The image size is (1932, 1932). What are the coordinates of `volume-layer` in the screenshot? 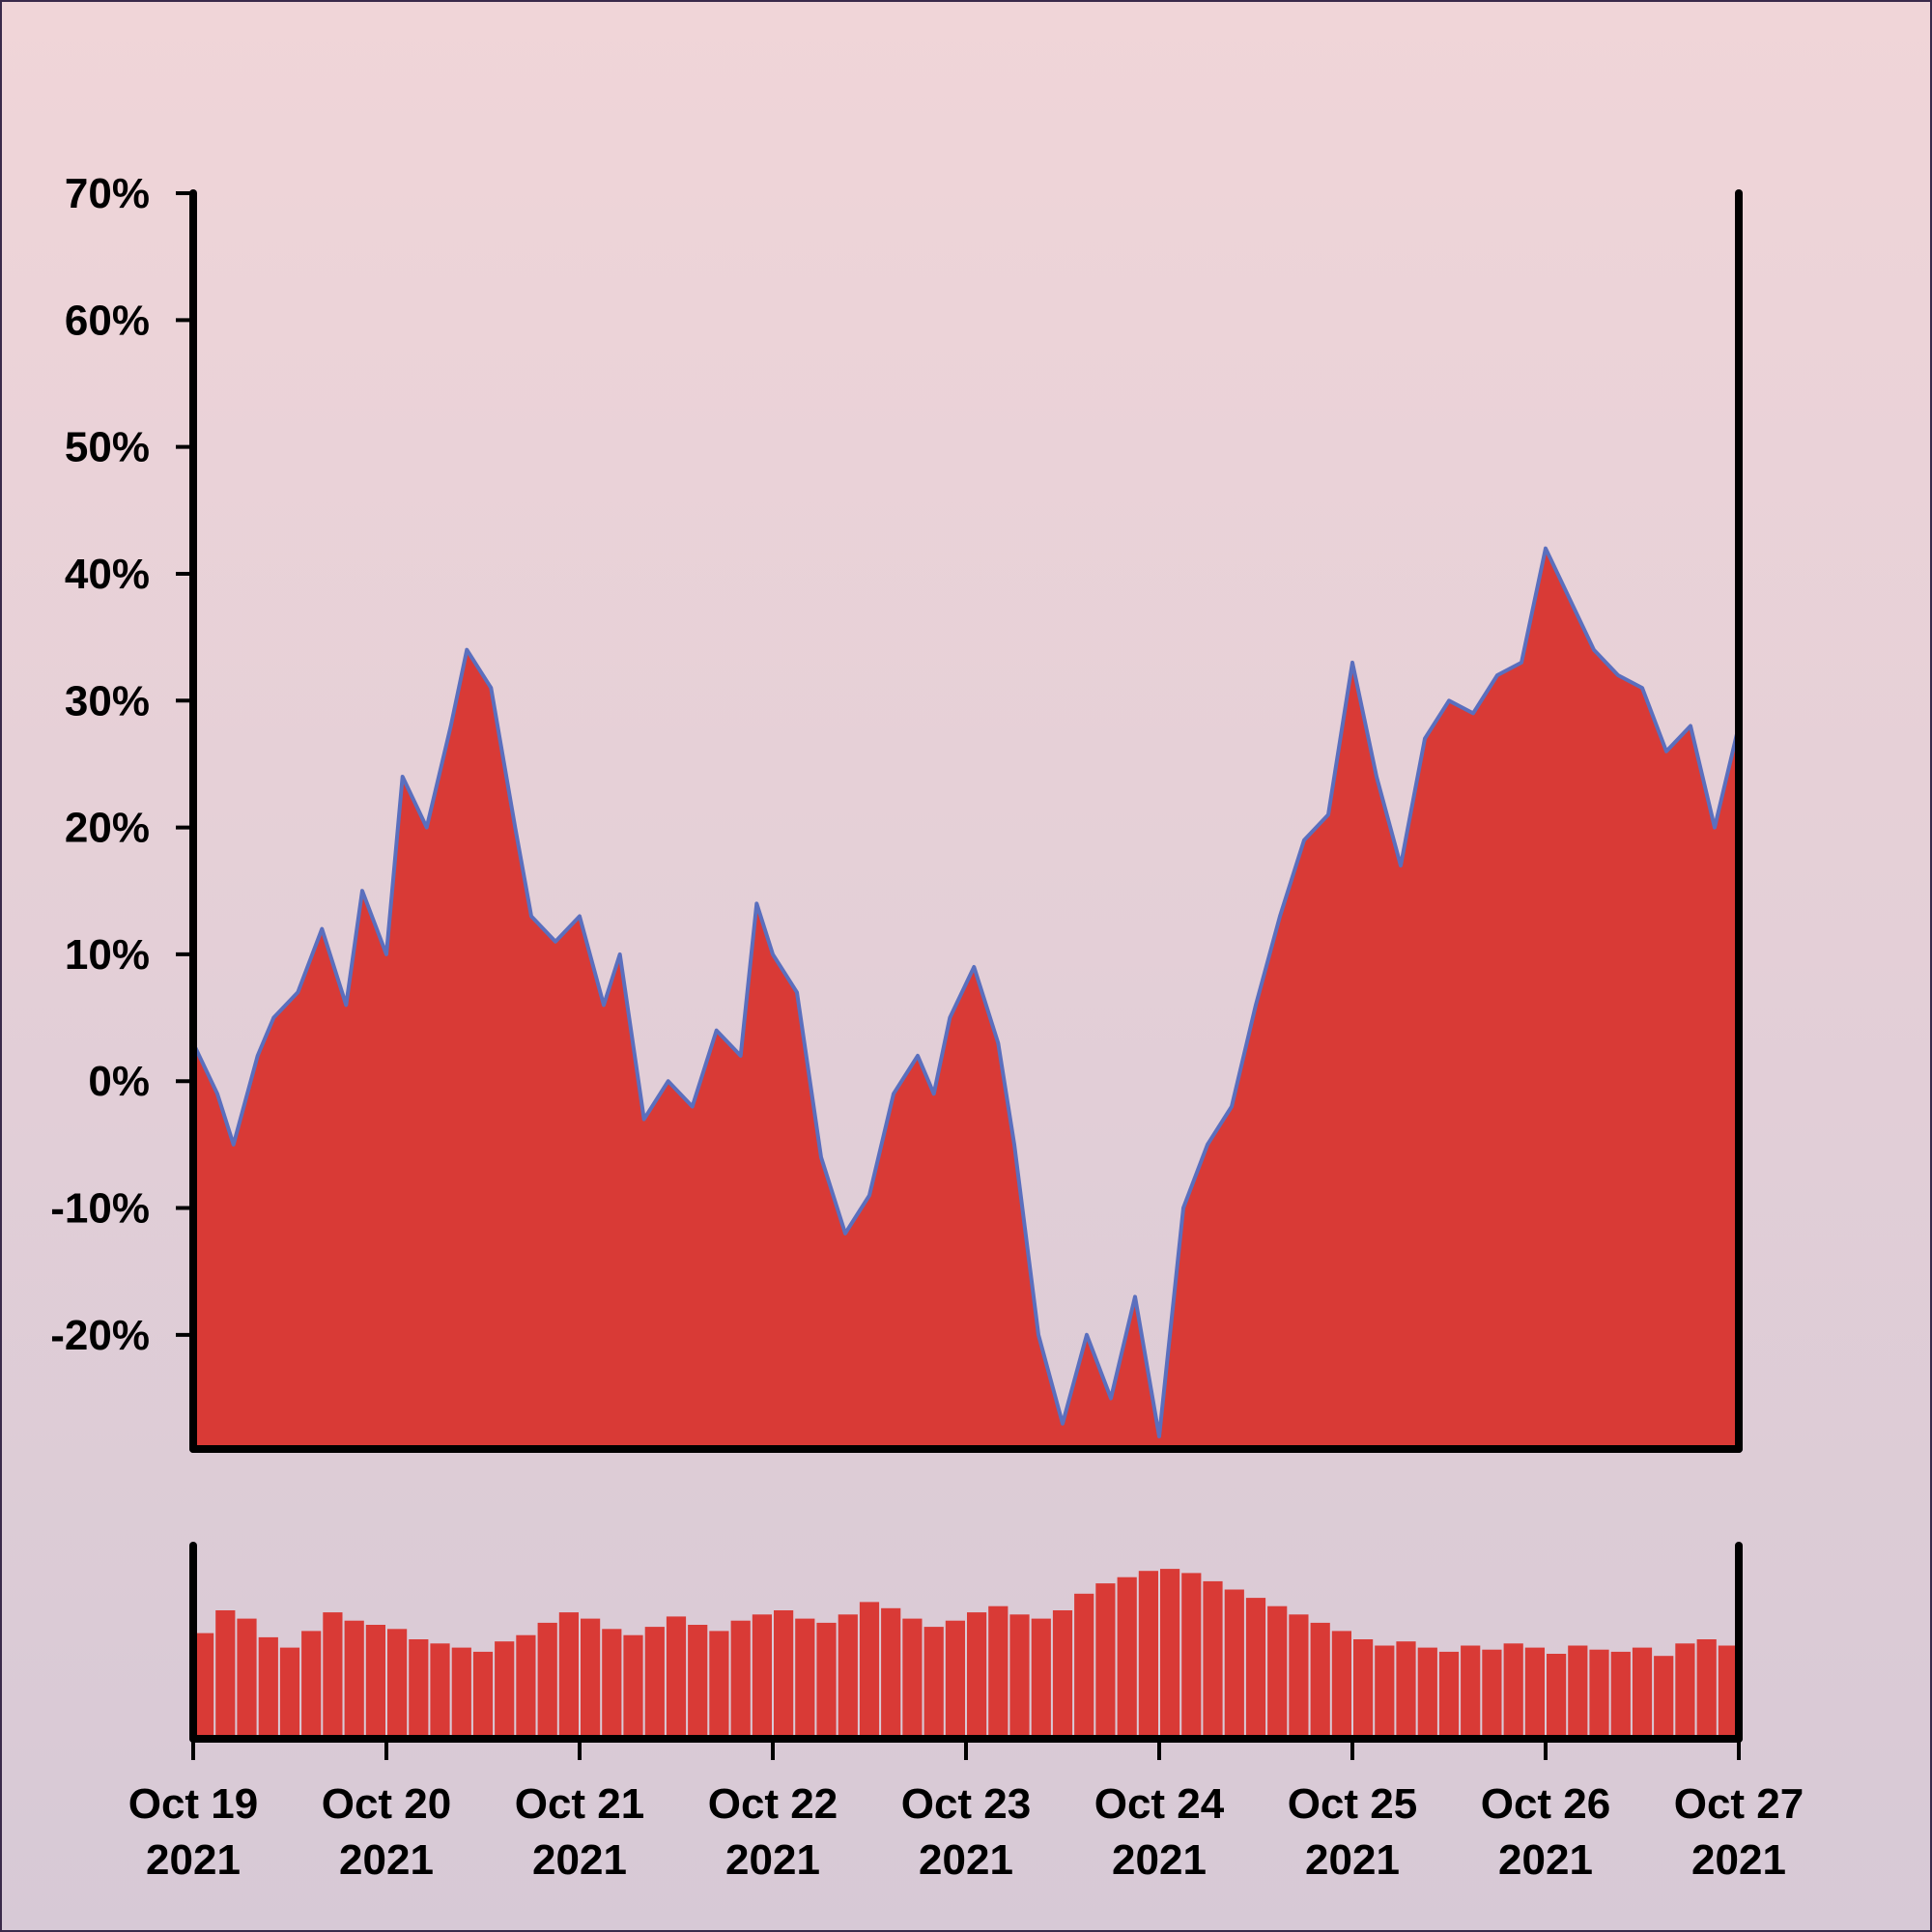 It's located at (966, 1654).